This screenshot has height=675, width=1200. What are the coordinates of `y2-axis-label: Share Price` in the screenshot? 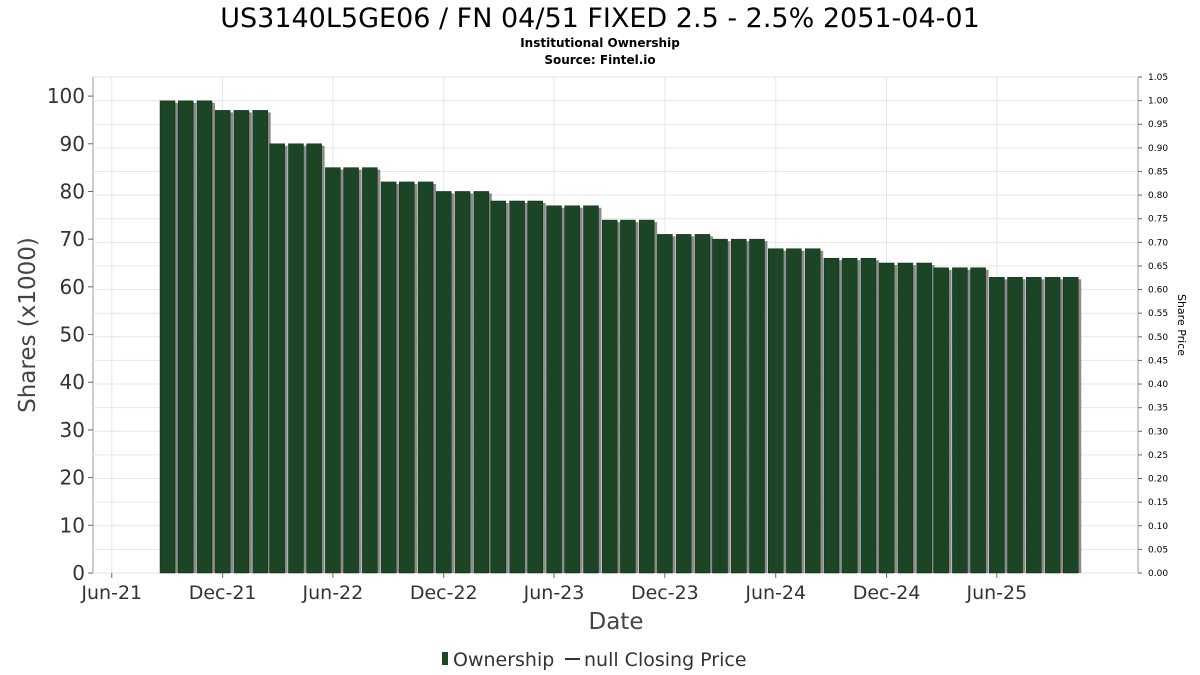 It's located at (1181, 325).